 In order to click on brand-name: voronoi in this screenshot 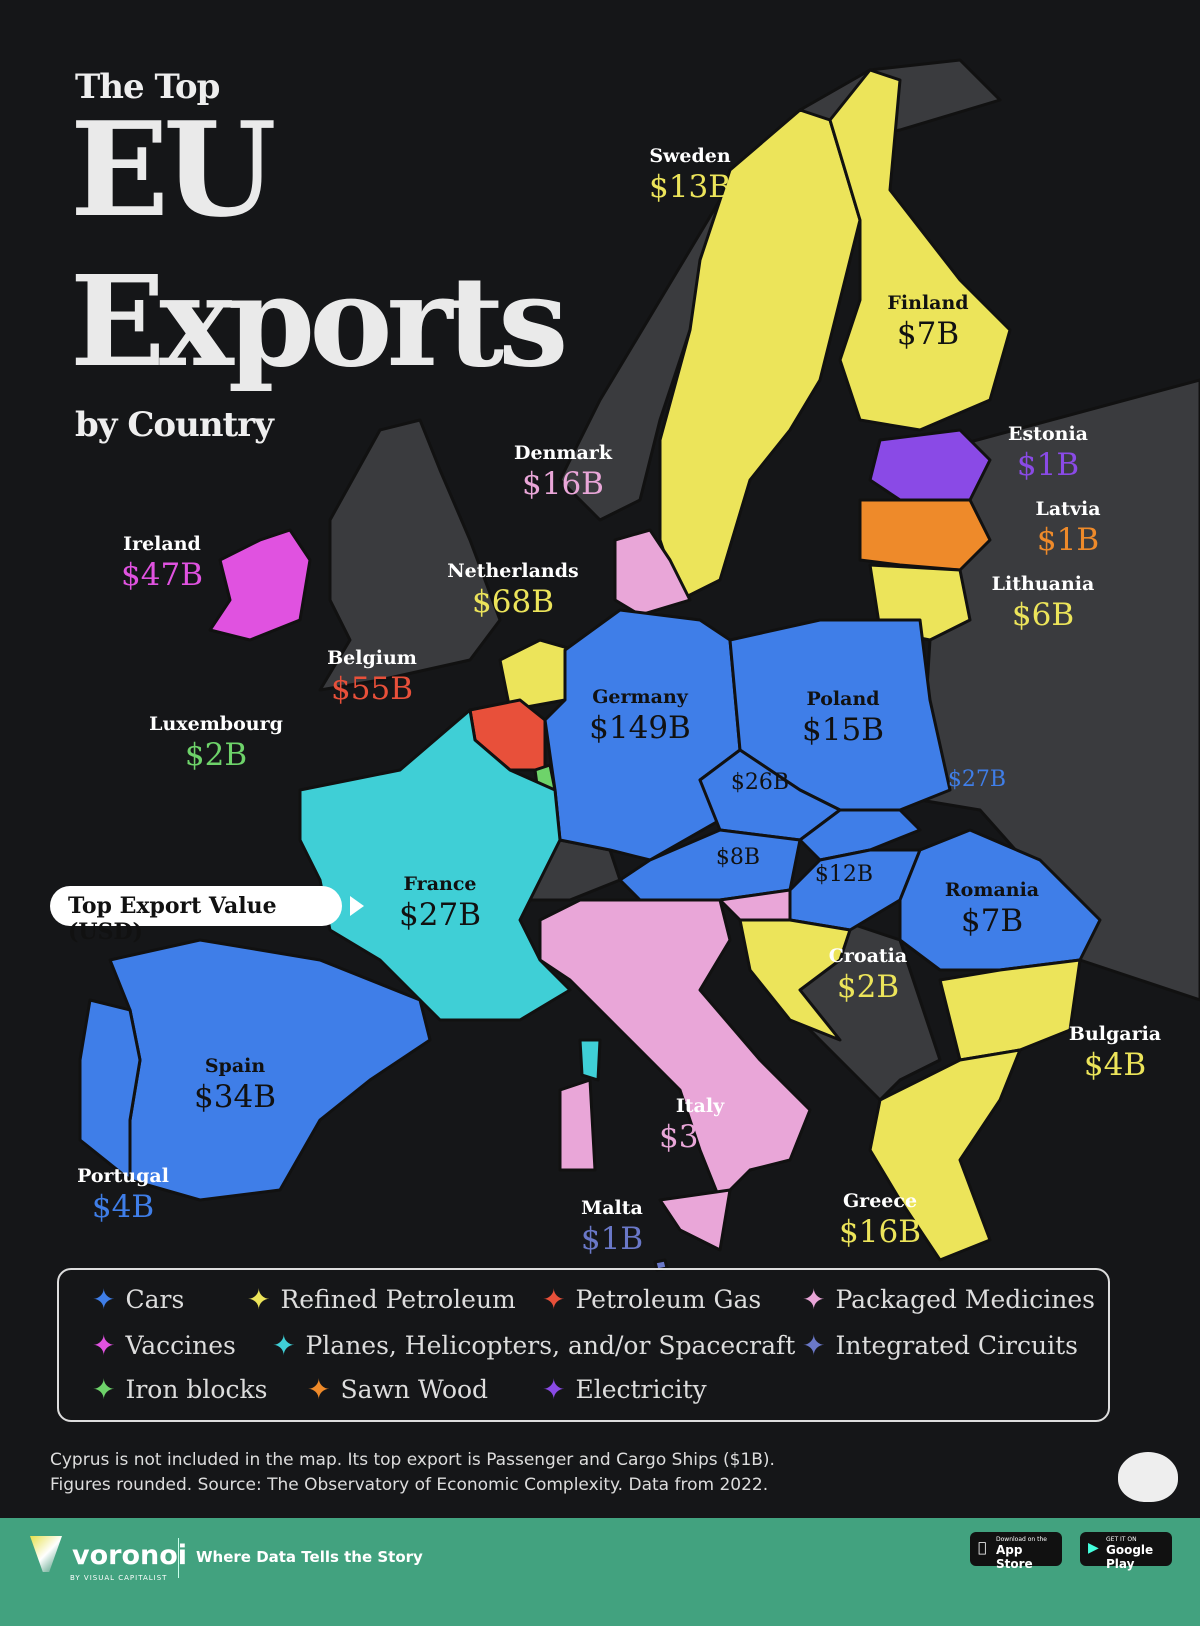, I will do `click(130, 1555)`.